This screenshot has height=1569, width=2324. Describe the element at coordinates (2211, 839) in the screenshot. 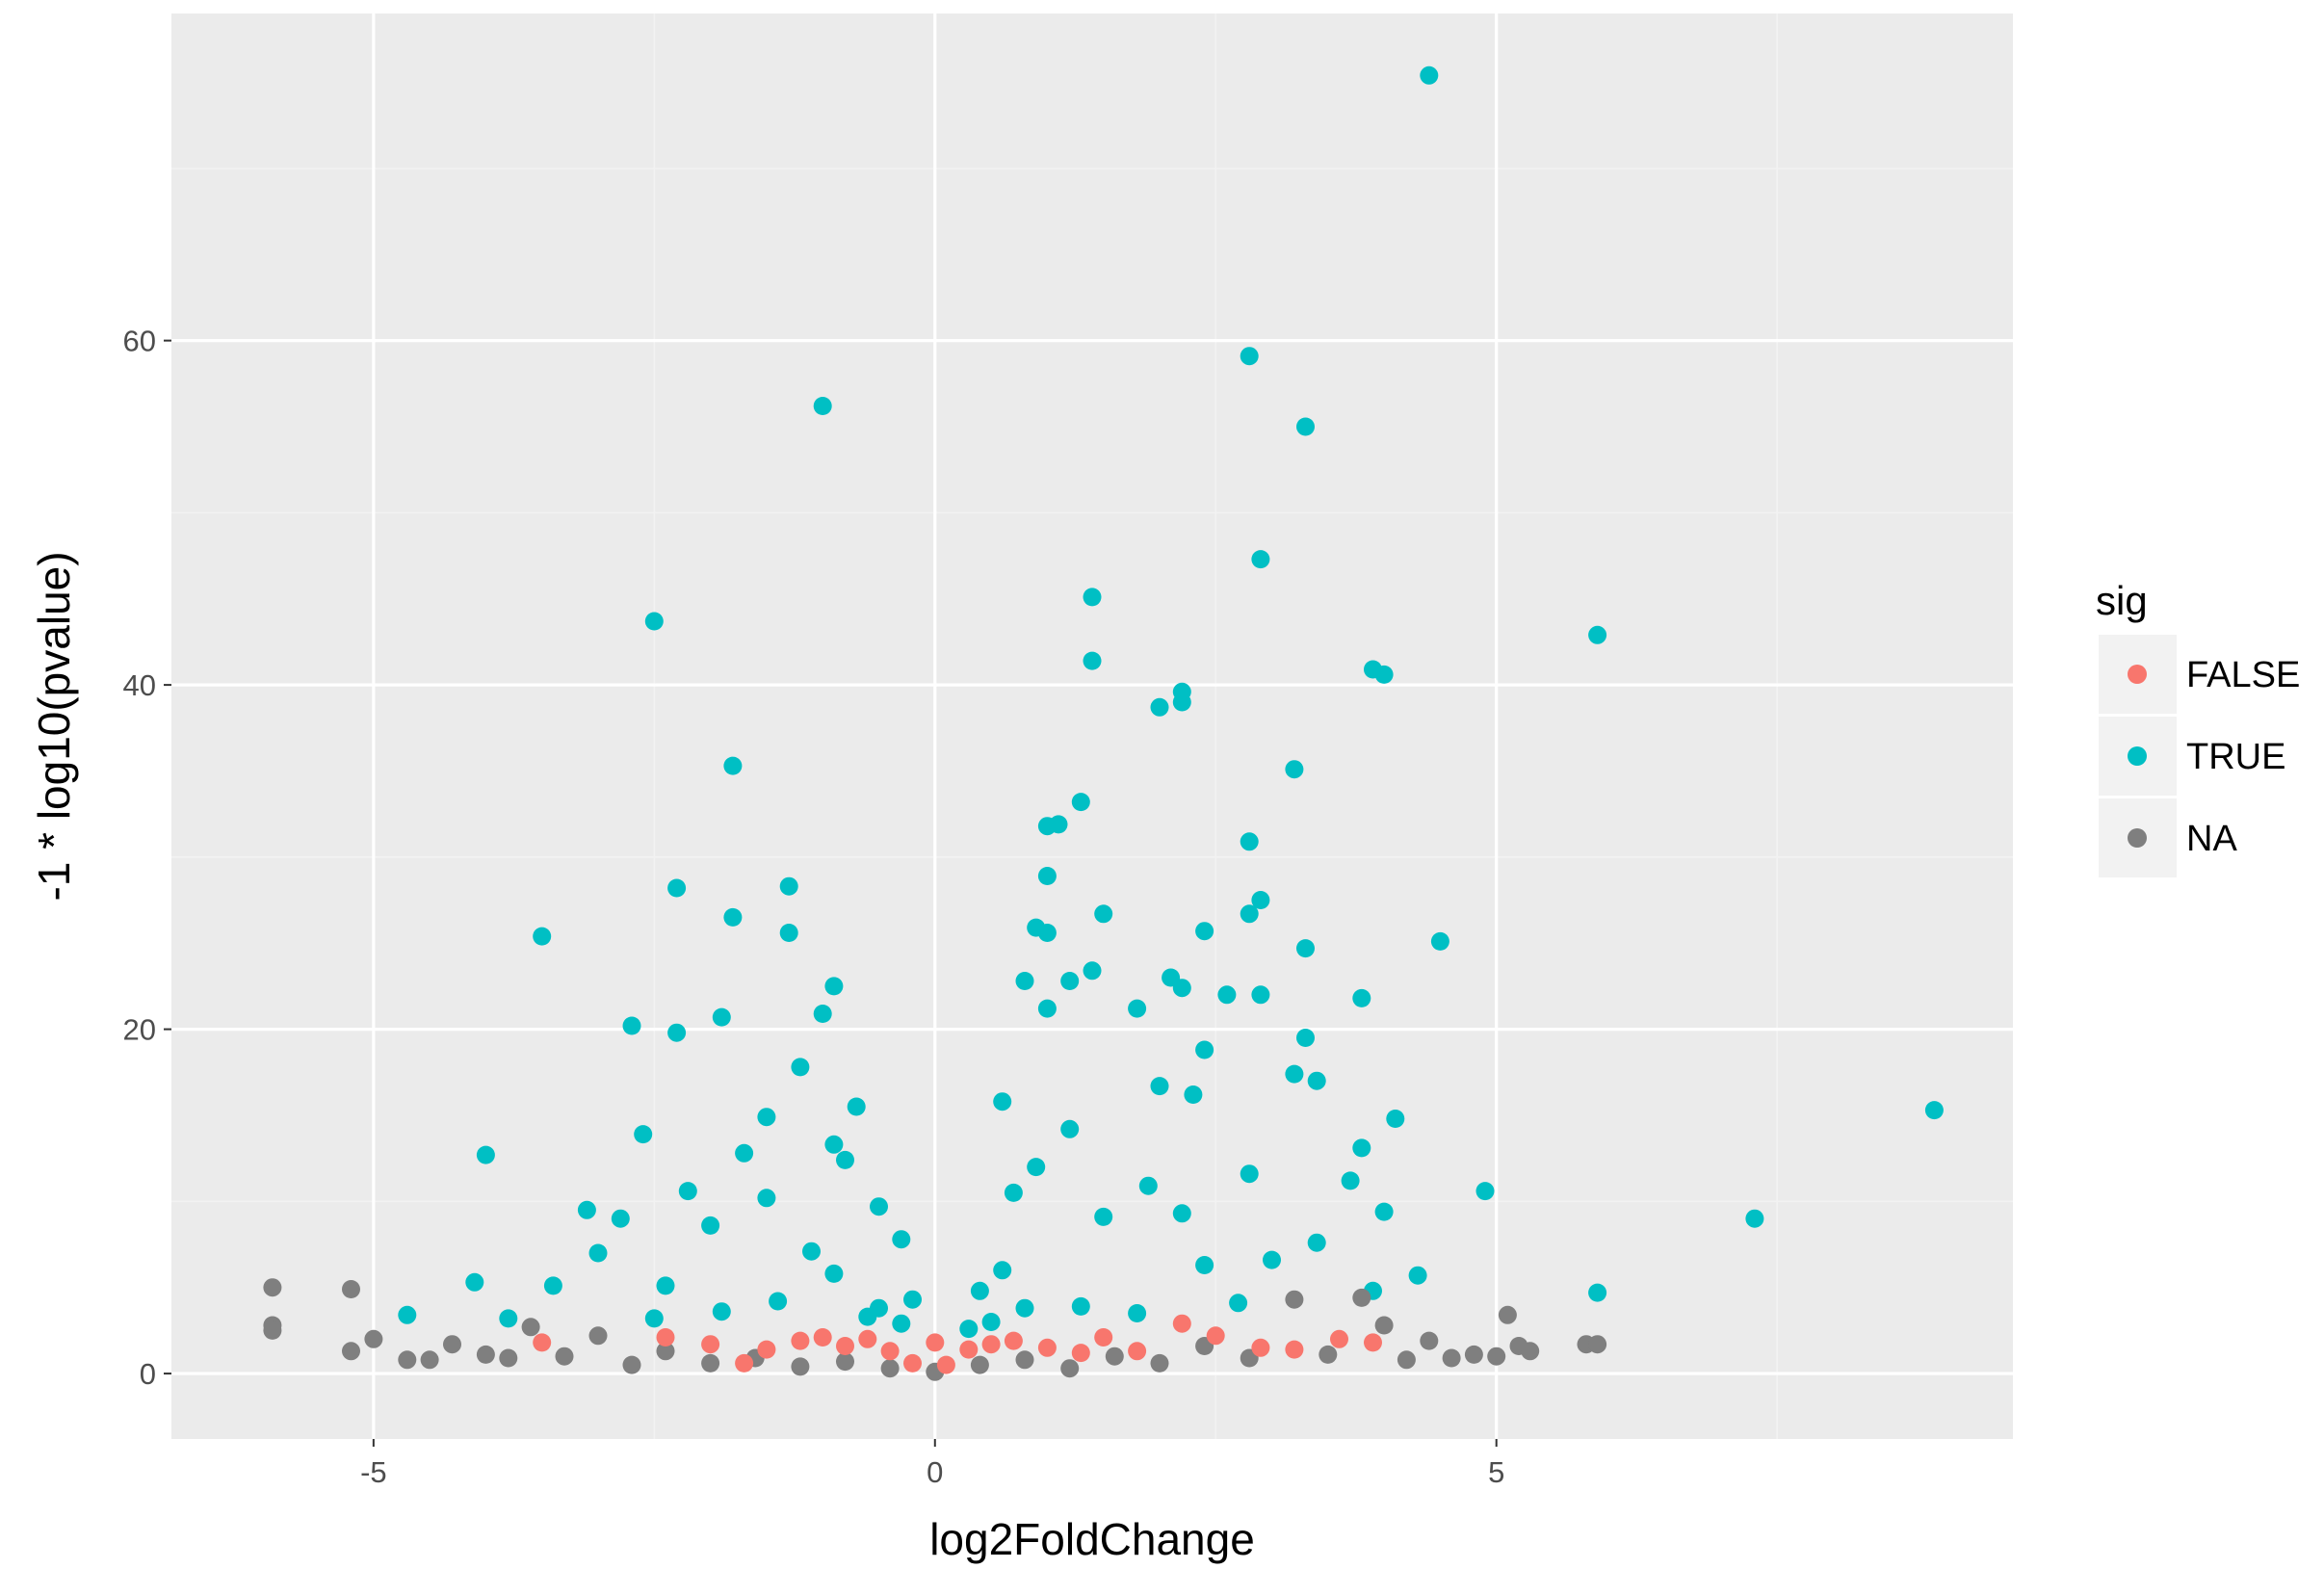

I see `legend-label-na: NA` at that location.